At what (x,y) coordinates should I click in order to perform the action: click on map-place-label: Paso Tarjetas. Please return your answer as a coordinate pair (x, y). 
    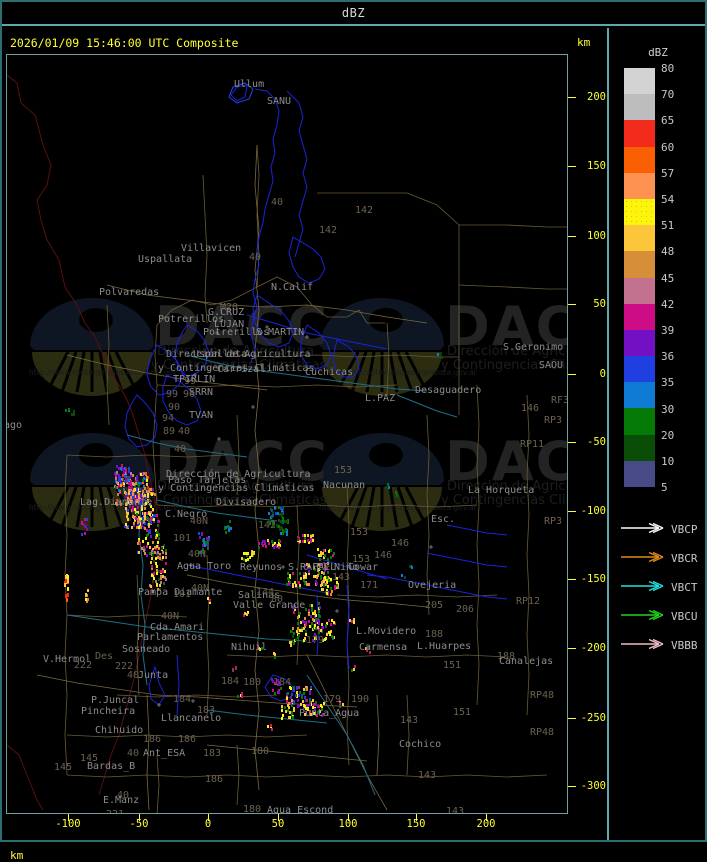
    Looking at the image, I should click on (207, 480).